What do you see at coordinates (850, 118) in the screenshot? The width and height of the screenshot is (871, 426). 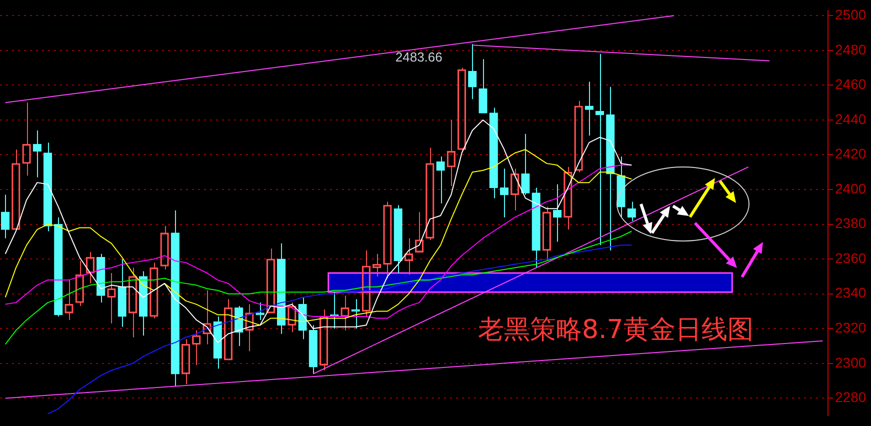 I see `y-tick-label: 2440` at bounding box center [850, 118].